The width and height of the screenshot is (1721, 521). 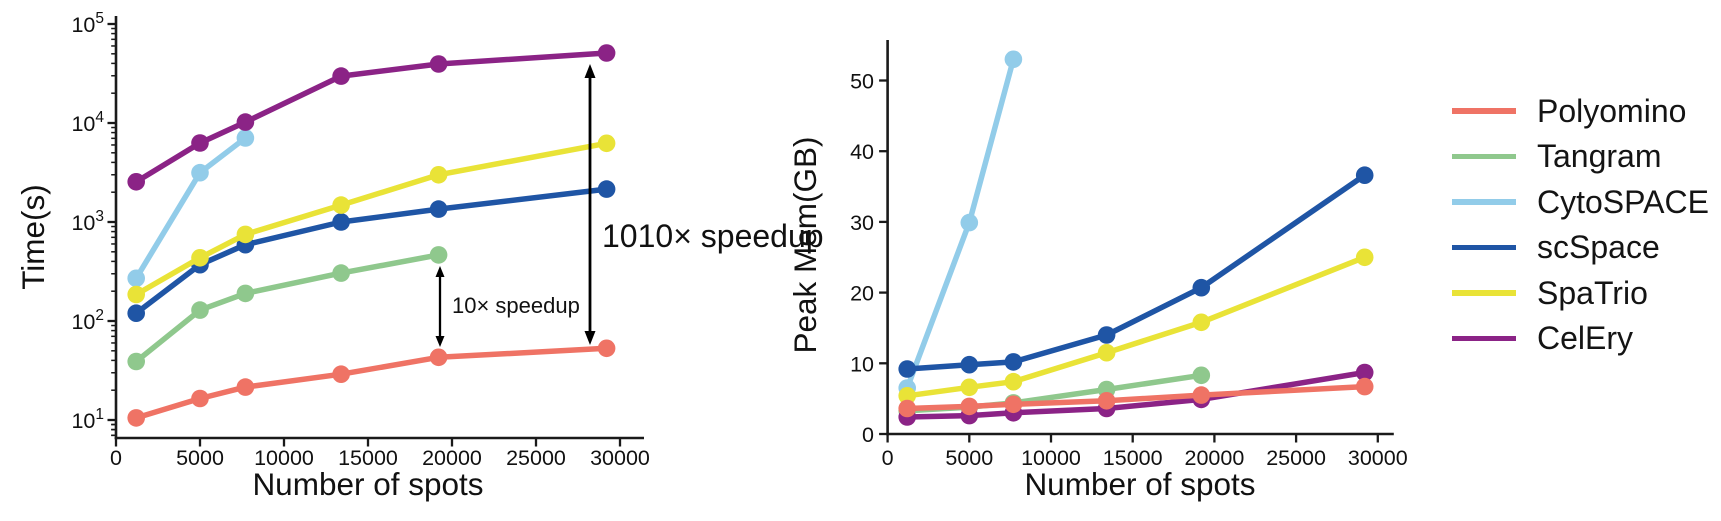 What do you see at coordinates (1484, 338) in the screenshot?
I see `legend-swatch-CelEry` at bounding box center [1484, 338].